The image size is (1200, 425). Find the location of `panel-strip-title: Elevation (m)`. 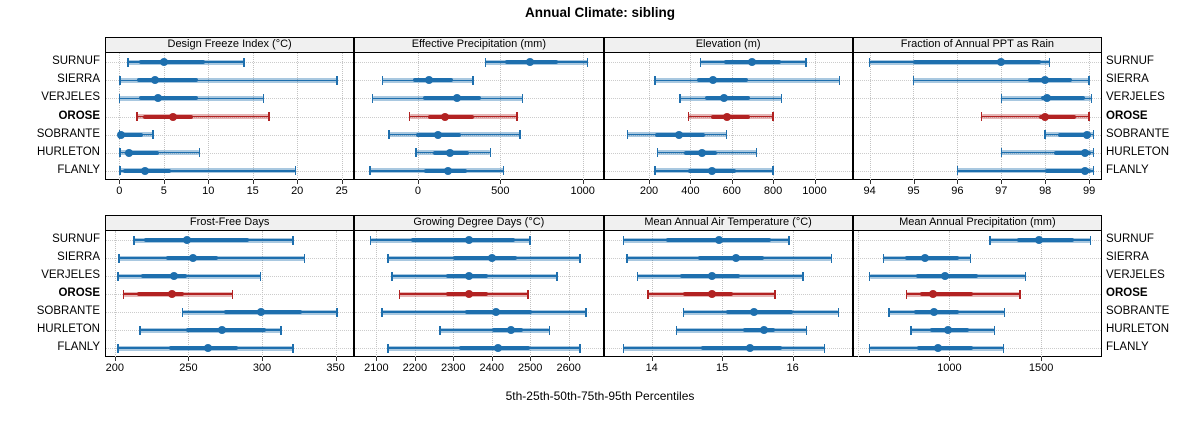

panel-strip-title: Elevation (m) is located at coordinates (728, 44).